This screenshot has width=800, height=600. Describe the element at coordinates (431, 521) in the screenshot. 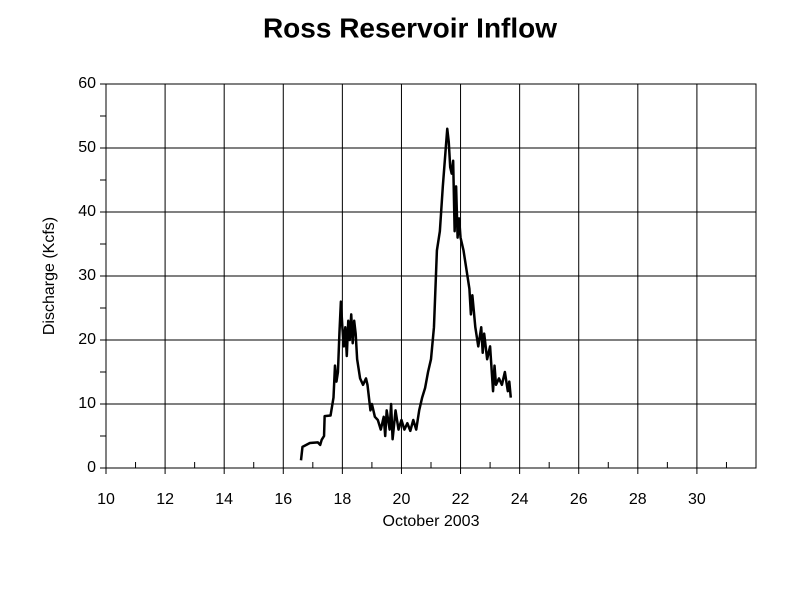

I see `x-axis-label: October 2003` at that location.